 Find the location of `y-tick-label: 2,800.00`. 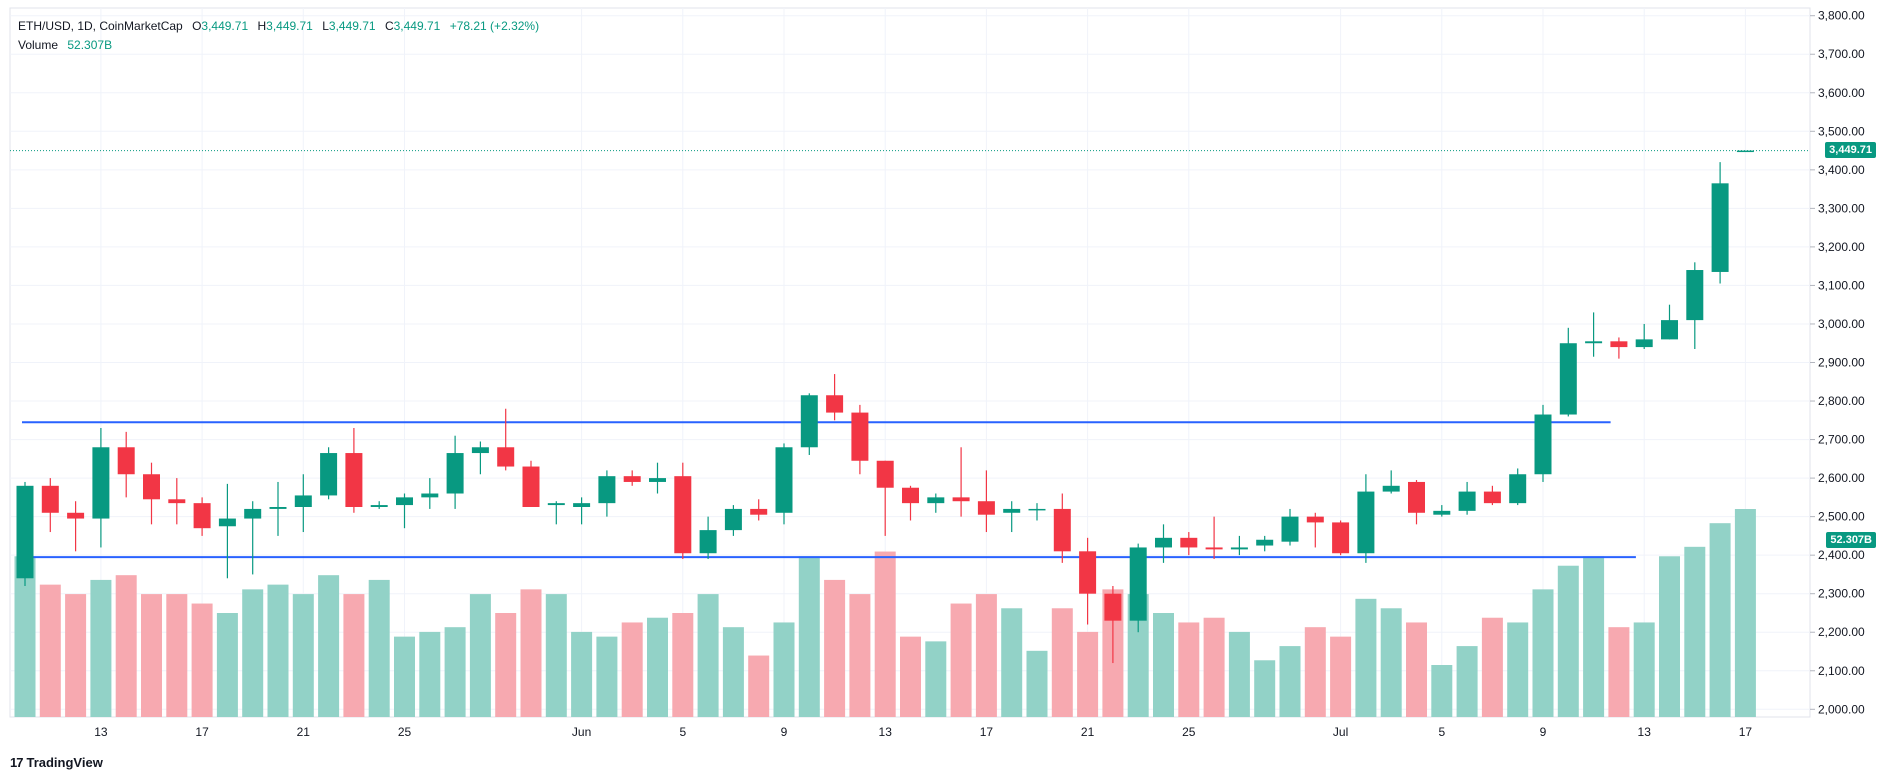

y-tick-label: 2,800.00 is located at coordinates (1841, 401).